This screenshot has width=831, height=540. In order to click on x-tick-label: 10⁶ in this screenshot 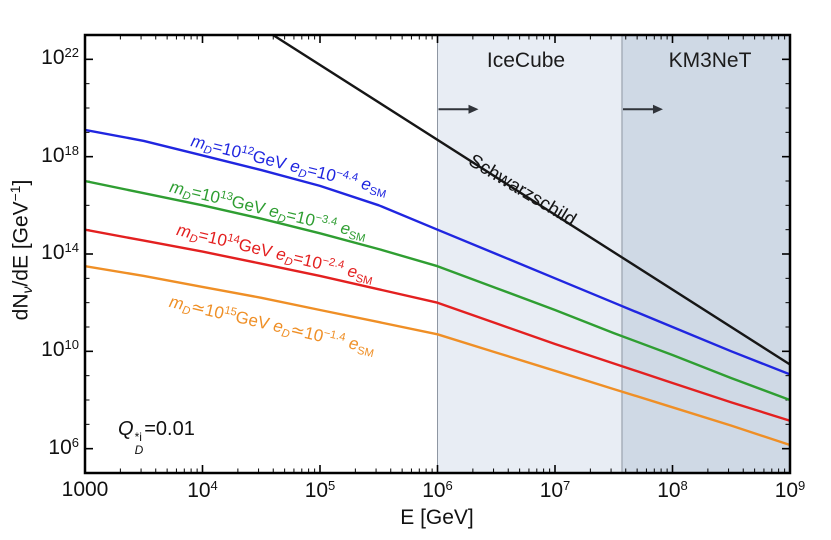, I will do `click(437, 490)`.